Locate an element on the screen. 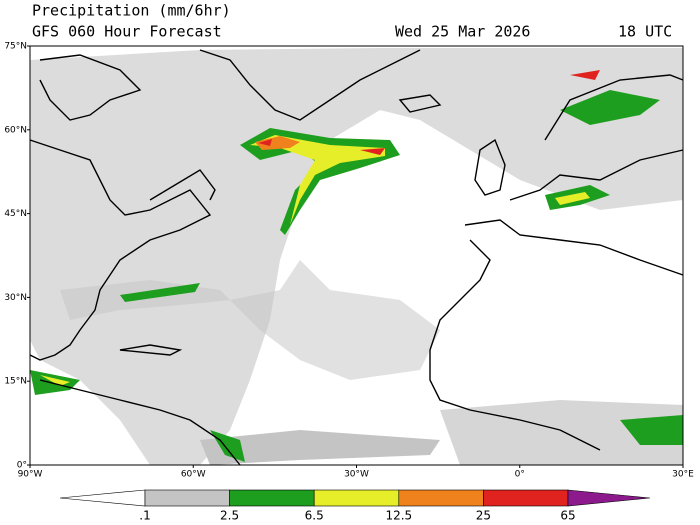  lat-tick-label: 0° is located at coordinates (22, 466).